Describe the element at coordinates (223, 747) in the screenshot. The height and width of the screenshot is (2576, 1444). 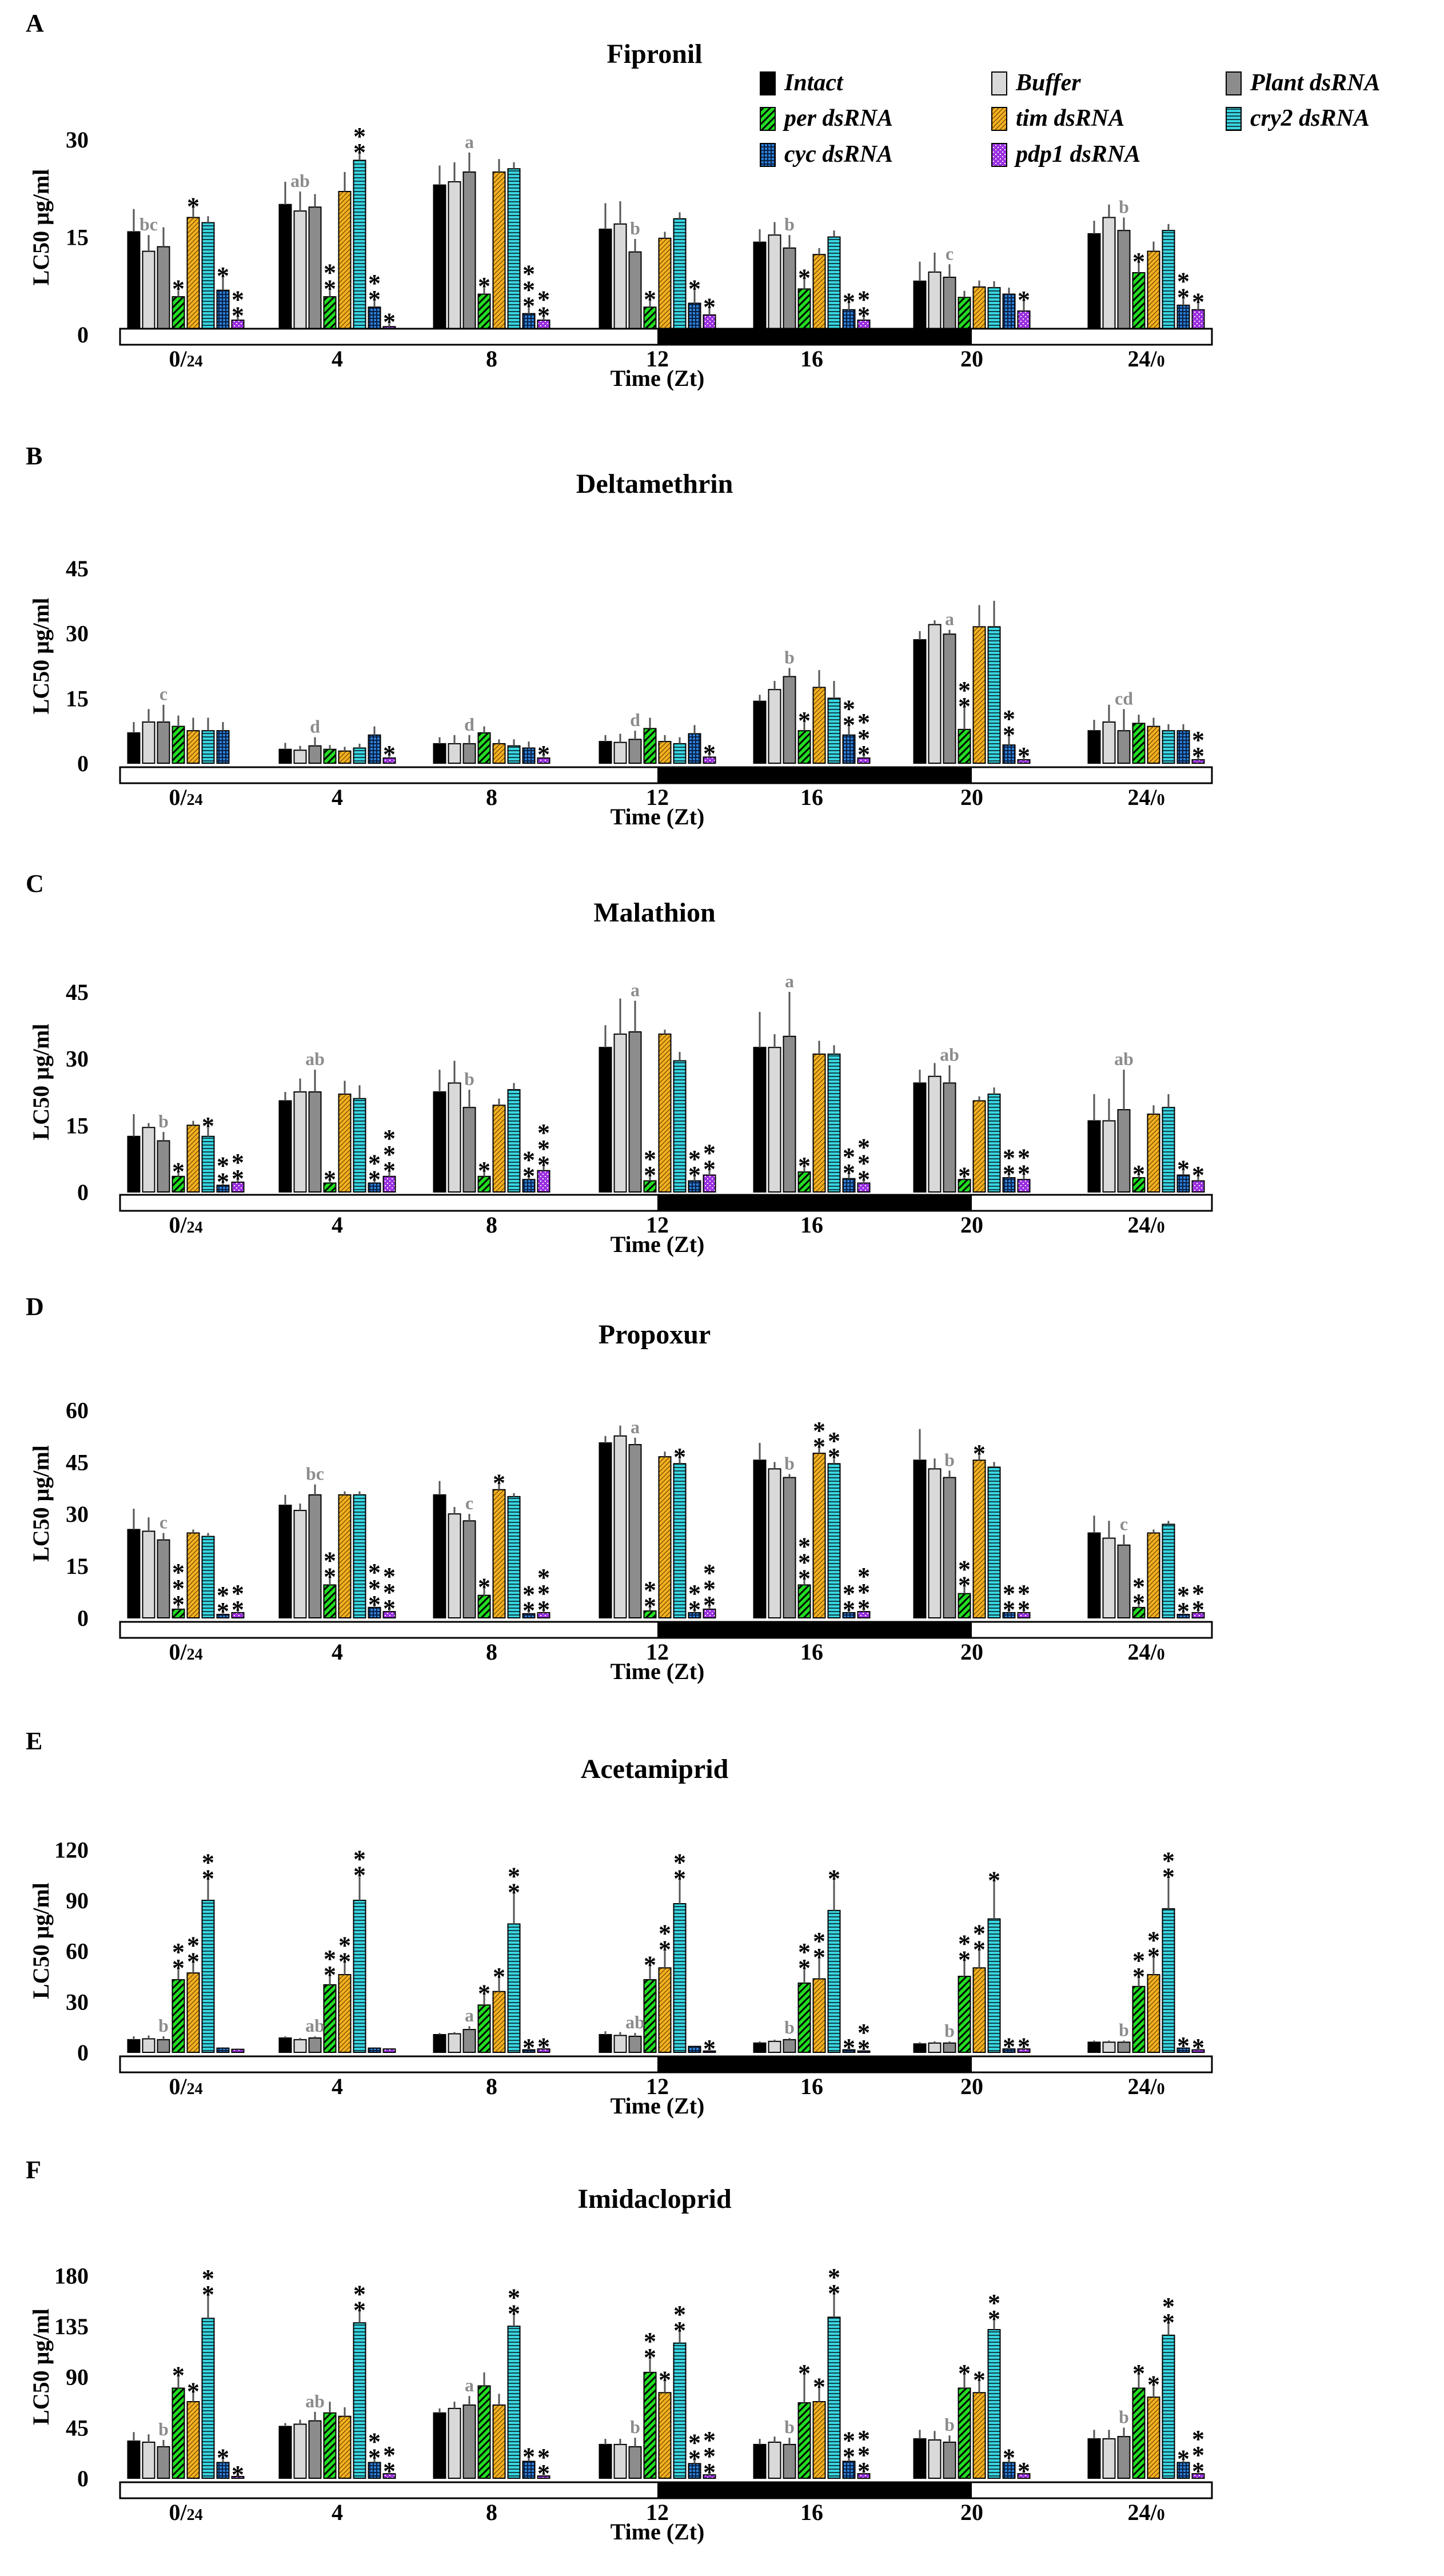
I see `bar-cyc-dsrna` at that location.